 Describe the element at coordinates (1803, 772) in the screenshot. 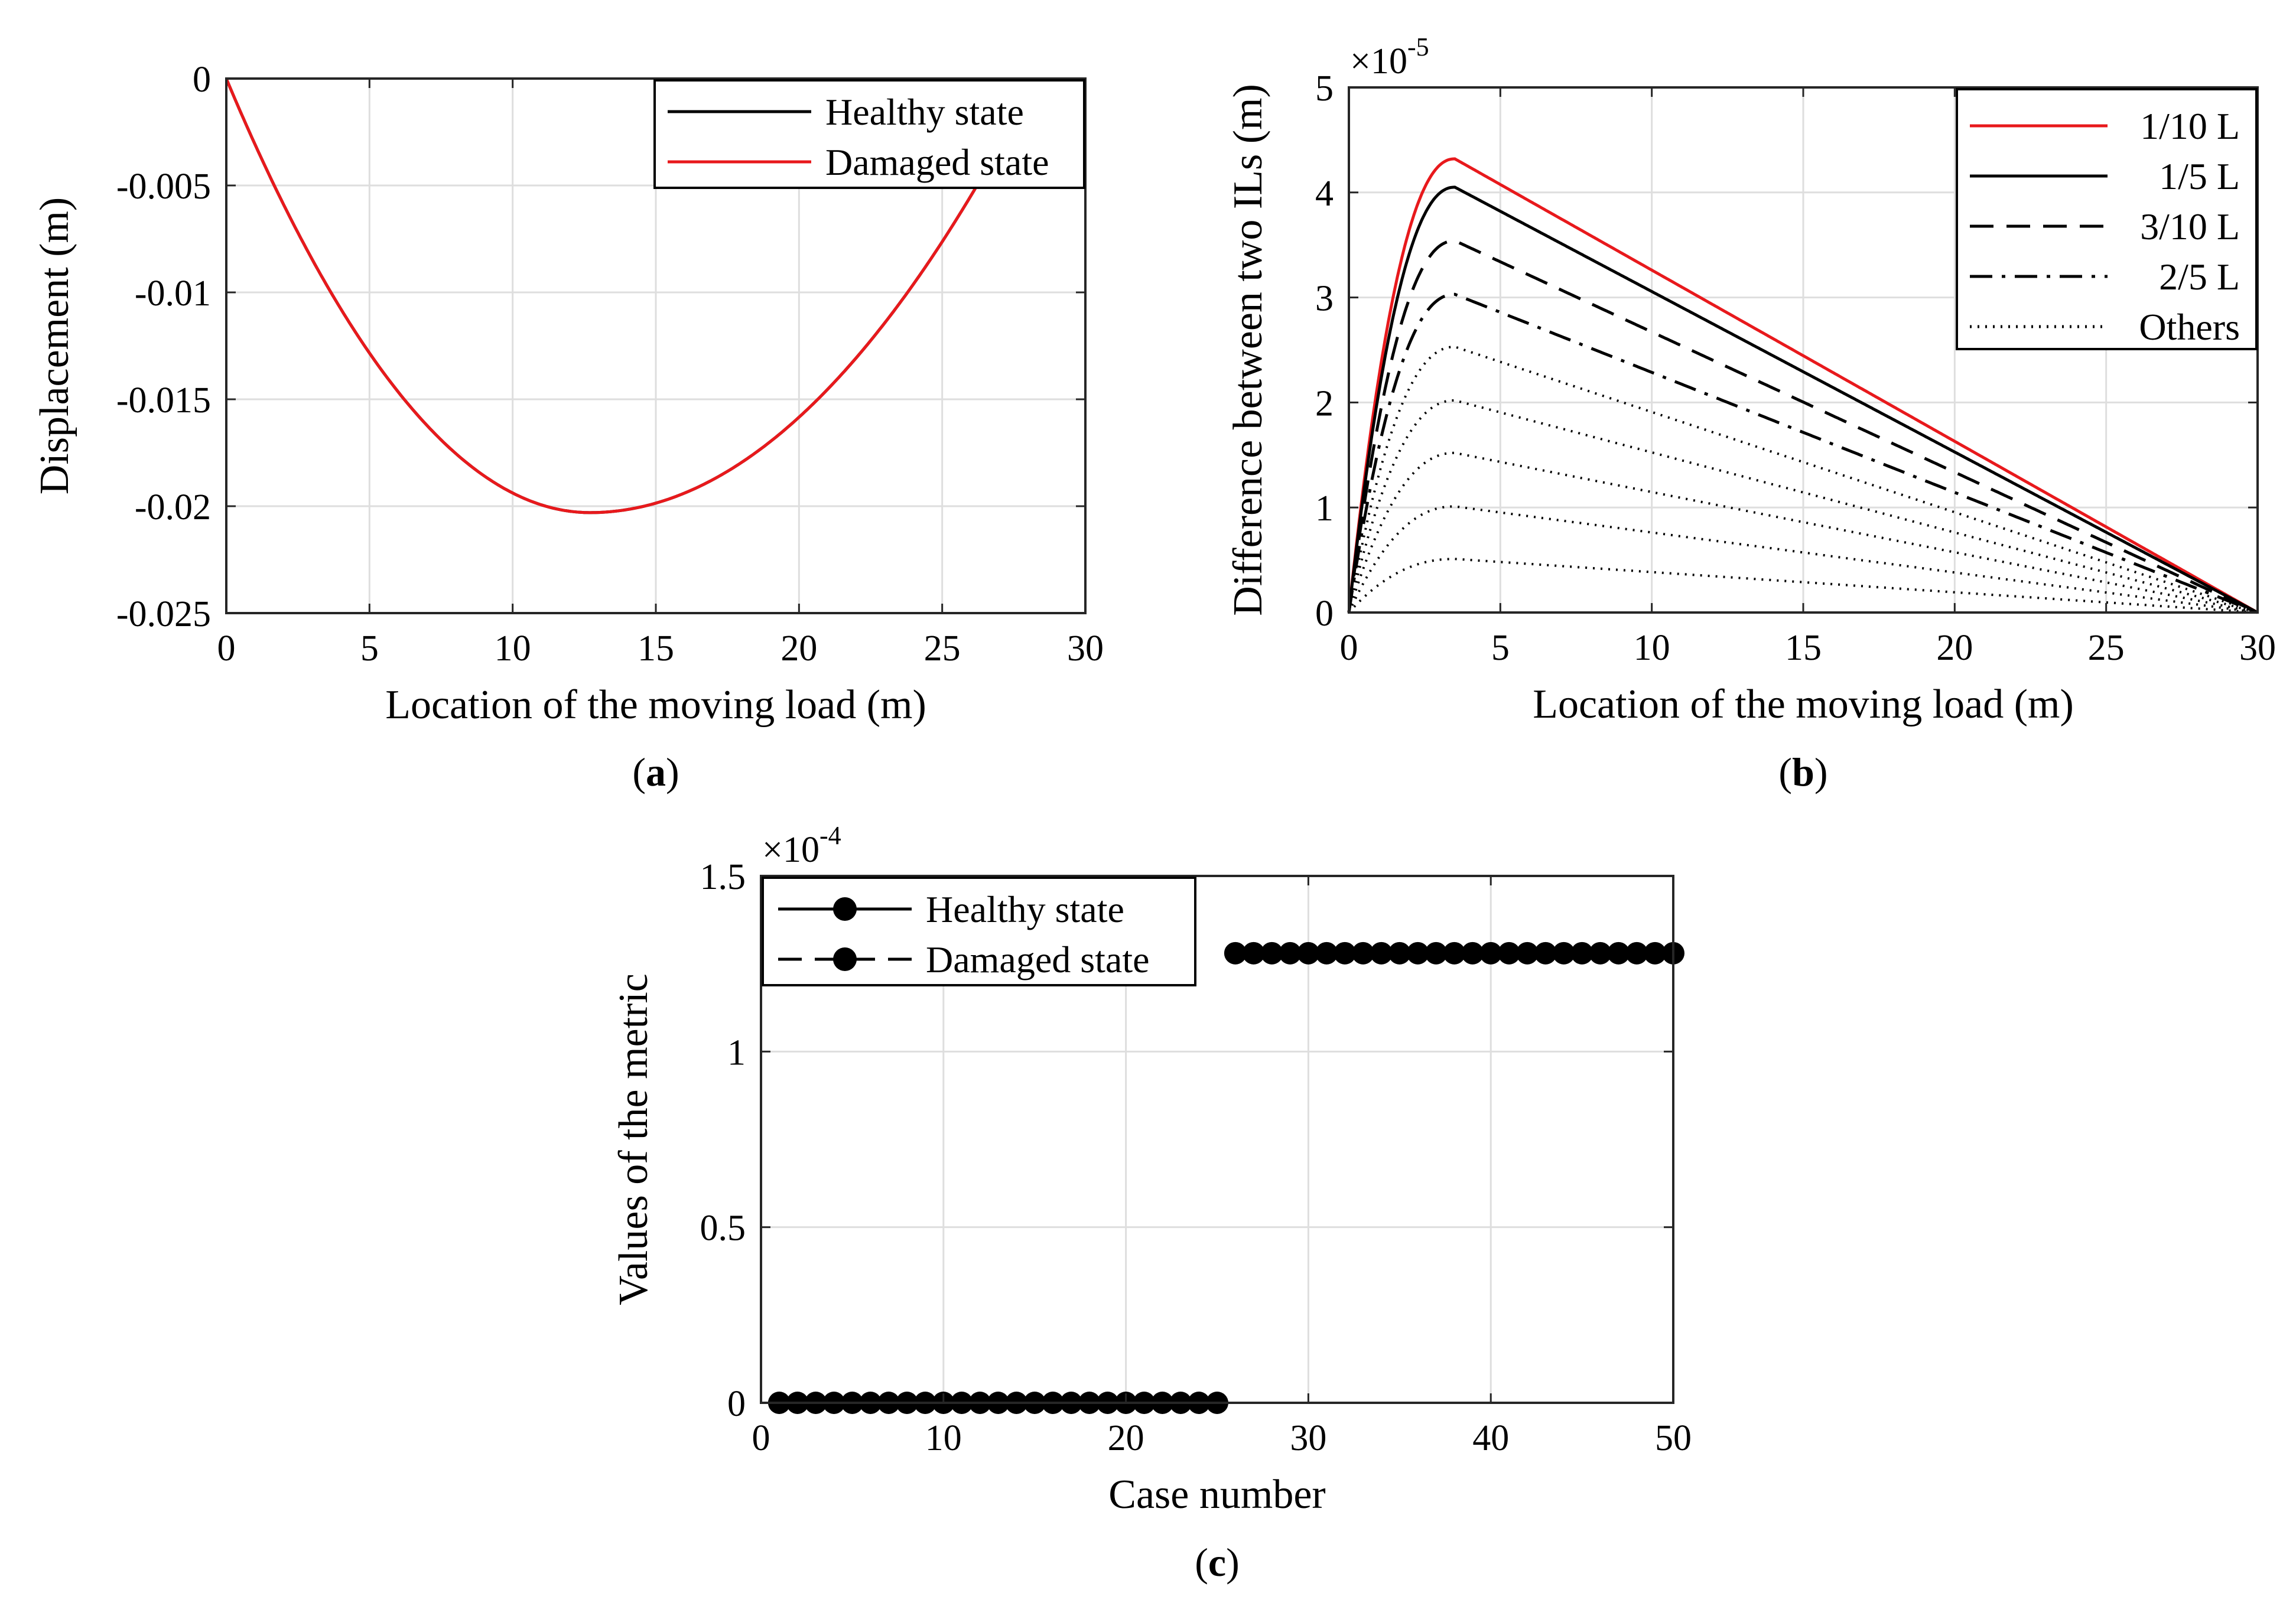

I see `b-caption-letter: b` at that location.